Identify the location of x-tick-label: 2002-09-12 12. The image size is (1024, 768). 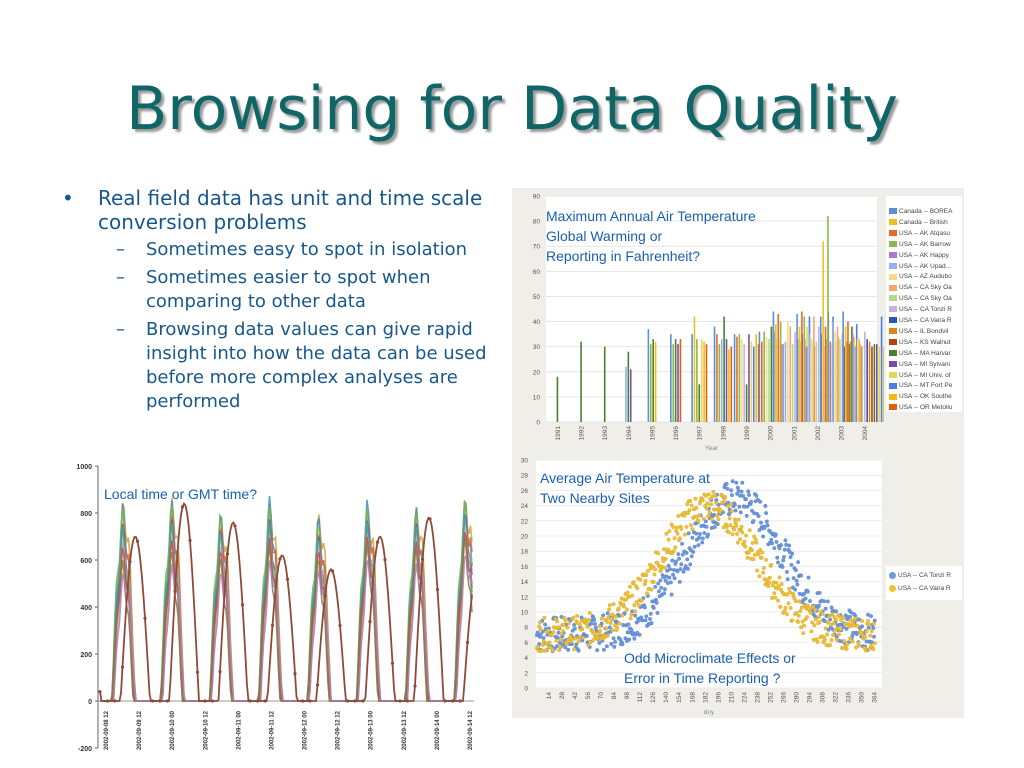
(339, 730).